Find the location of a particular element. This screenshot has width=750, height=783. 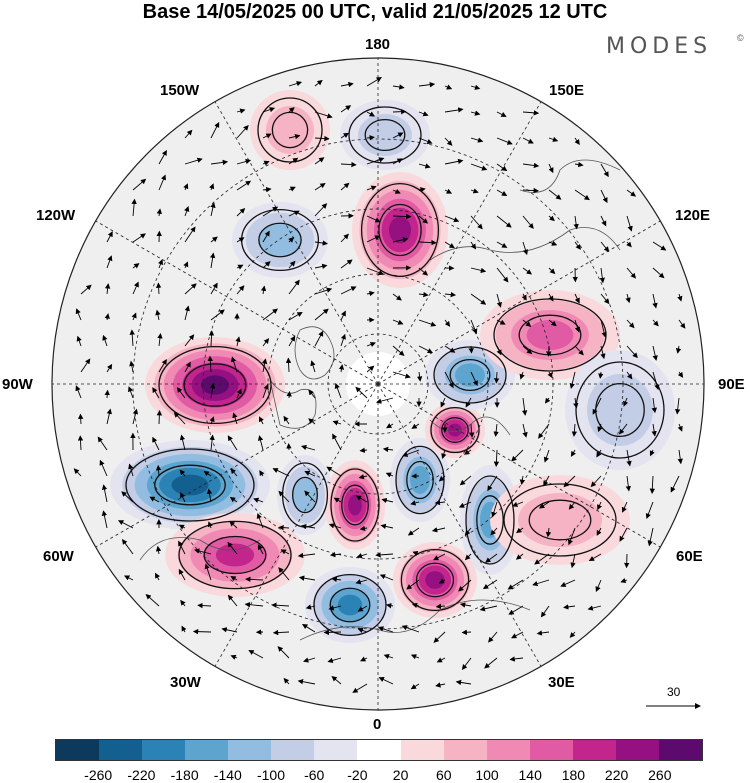

colorbar-tick-label: 180 is located at coordinates (573, 775).